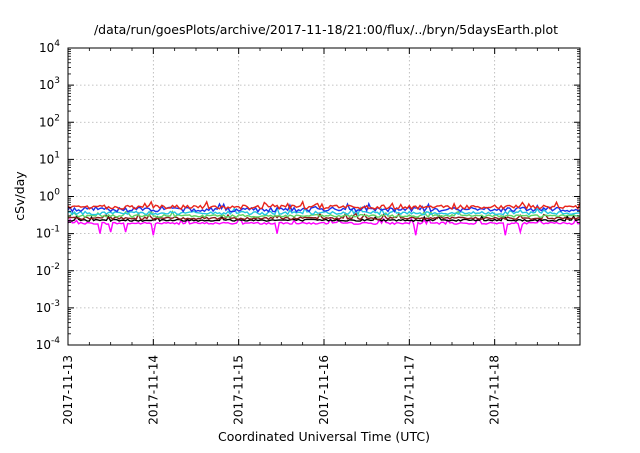 This screenshot has height=453, width=640. I want to click on x-tick-label: 2017-11-14, so click(153, 390).